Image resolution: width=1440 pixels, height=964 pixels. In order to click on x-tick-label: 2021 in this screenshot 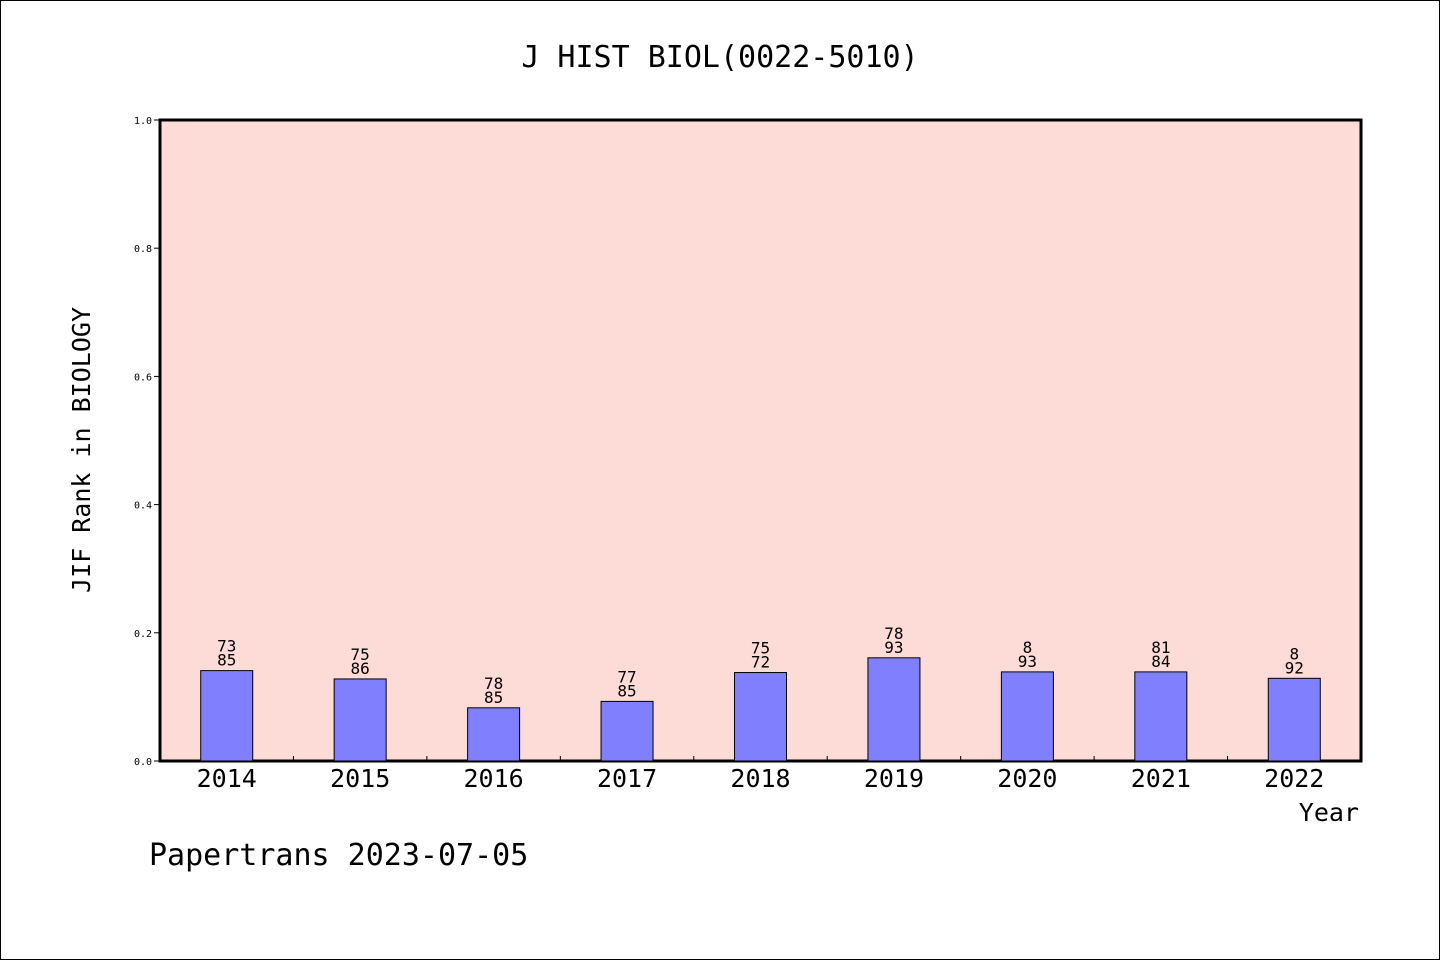, I will do `click(1161, 778)`.